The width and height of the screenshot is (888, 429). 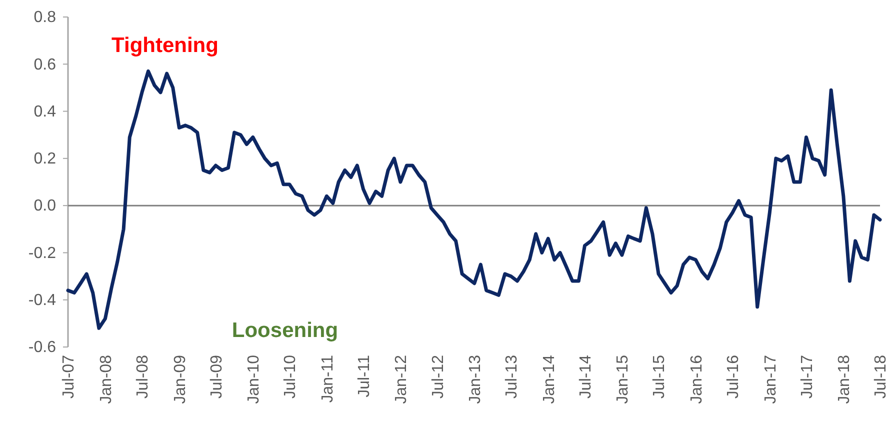 What do you see at coordinates (254, 379) in the screenshot?
I see `x-tick-label: Jan-10` at bounding box center [254, 379].